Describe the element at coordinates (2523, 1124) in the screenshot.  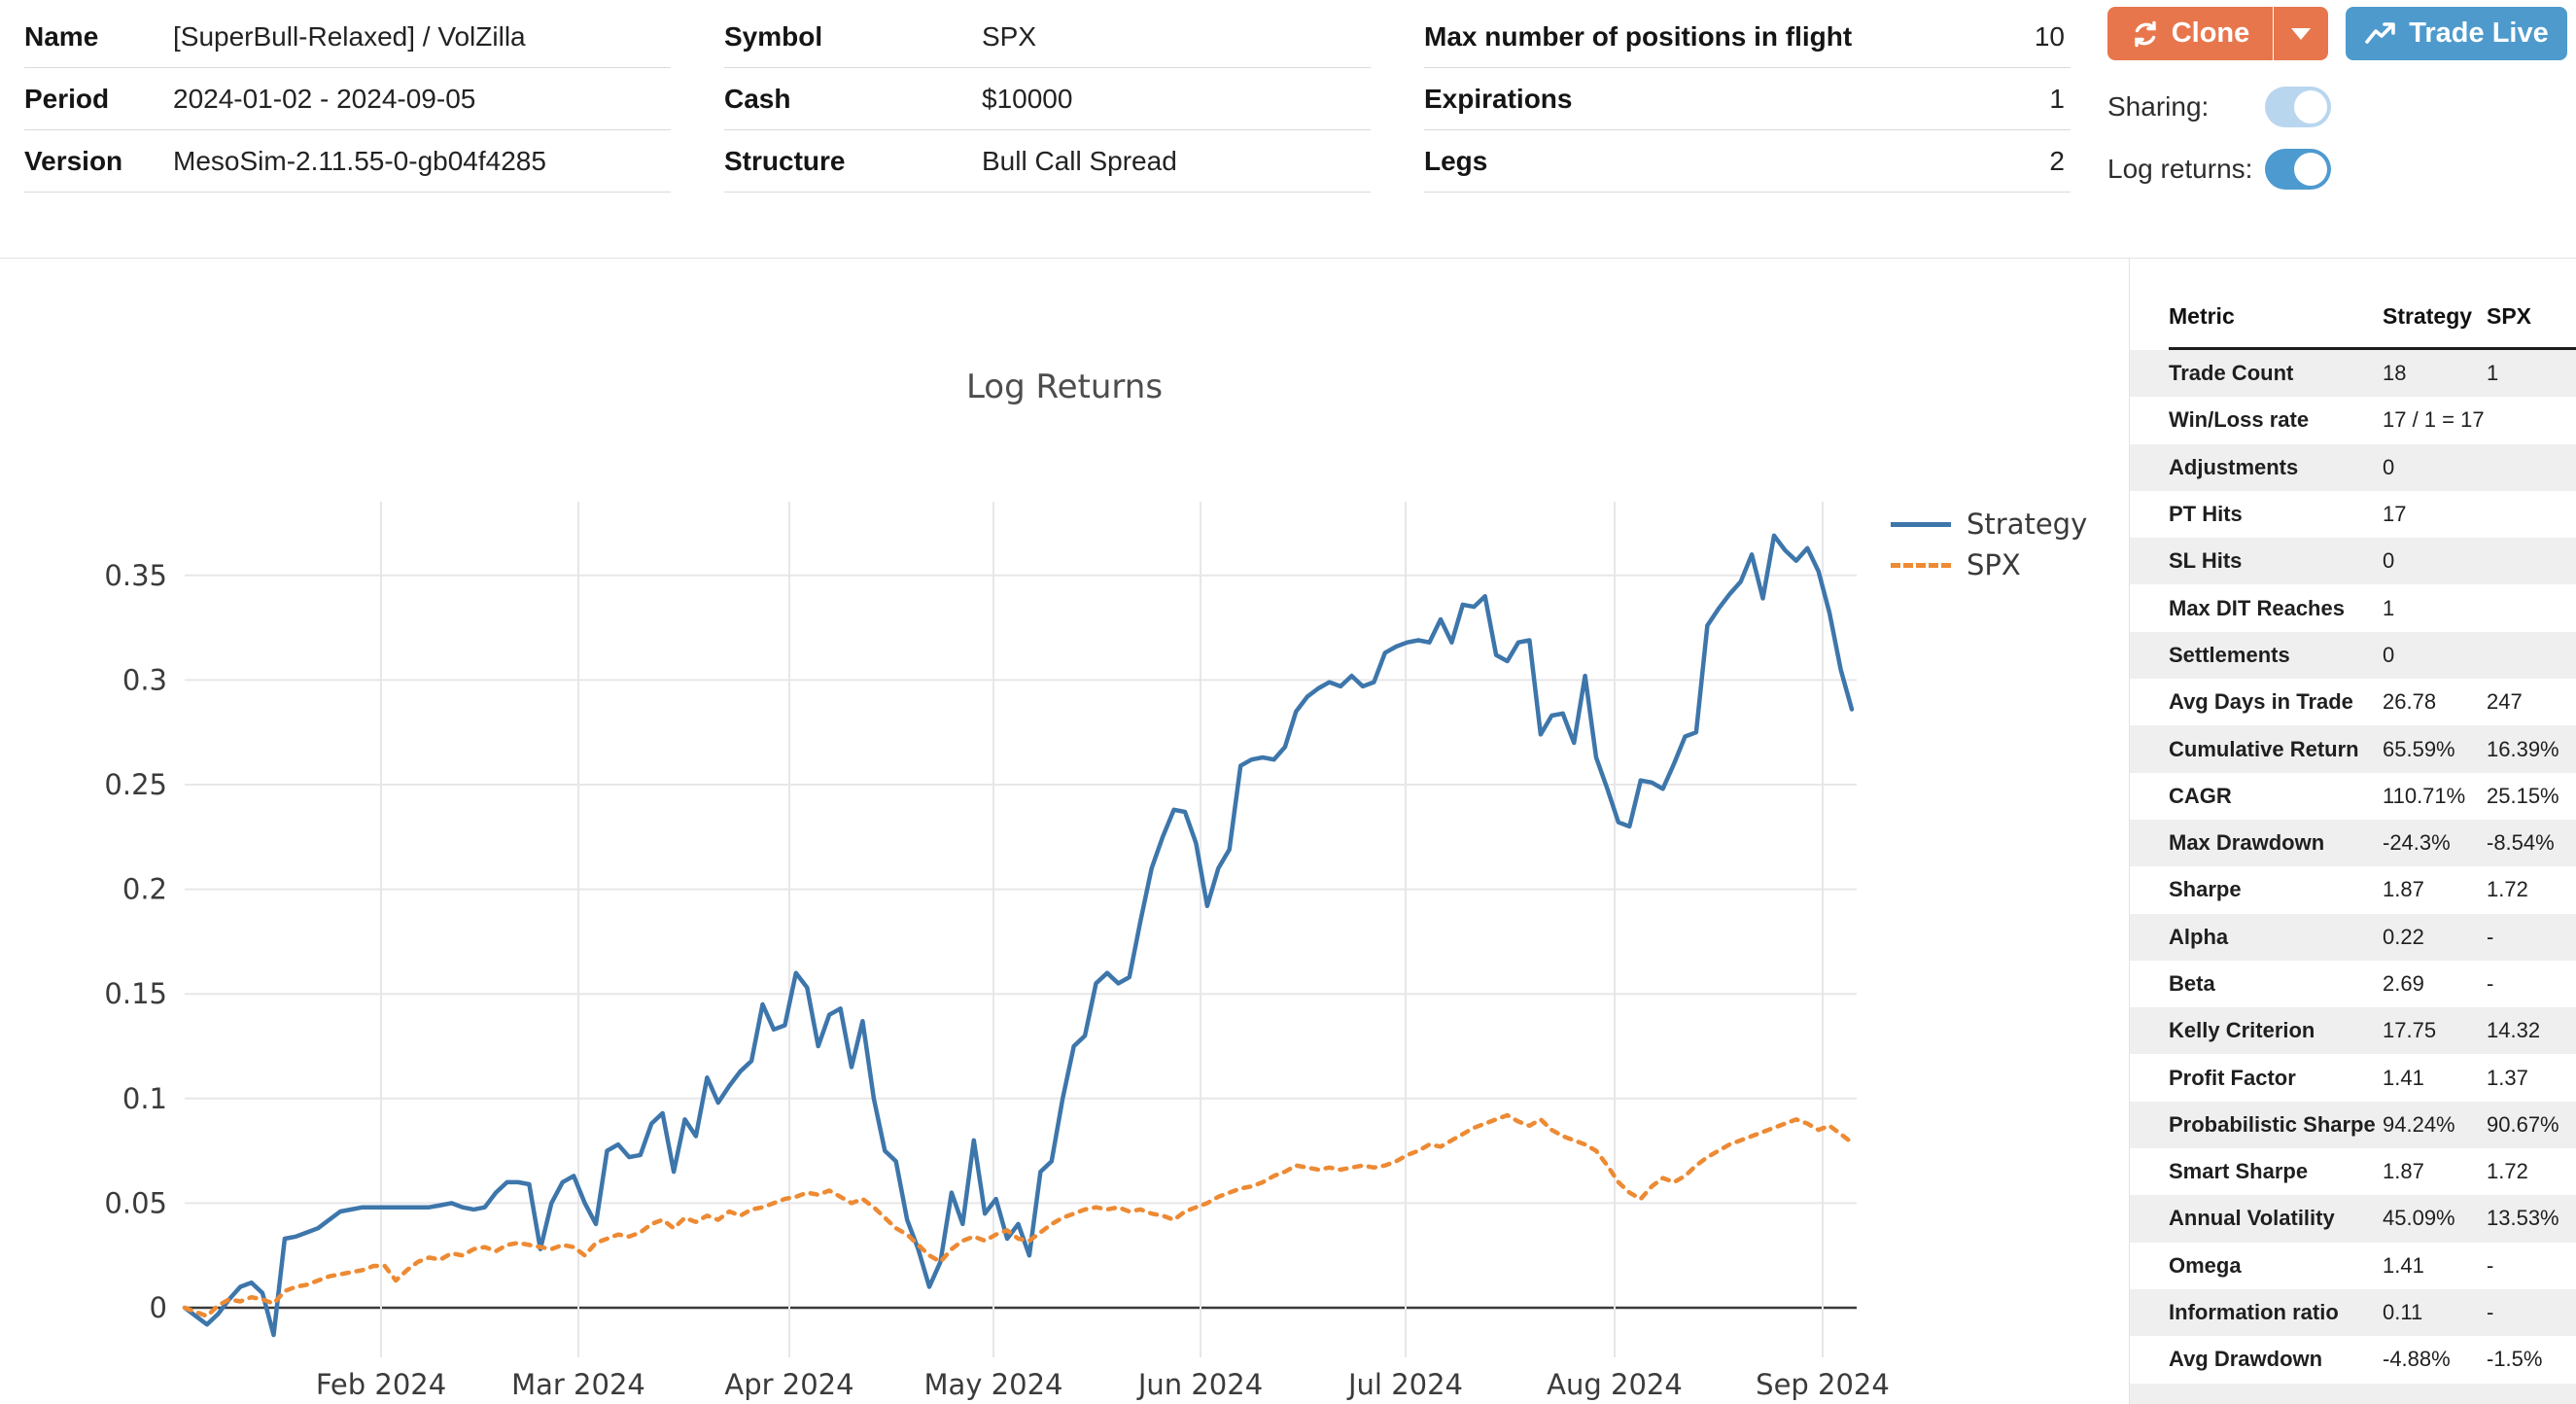
I see `metric-value: 90.67%` at that location.